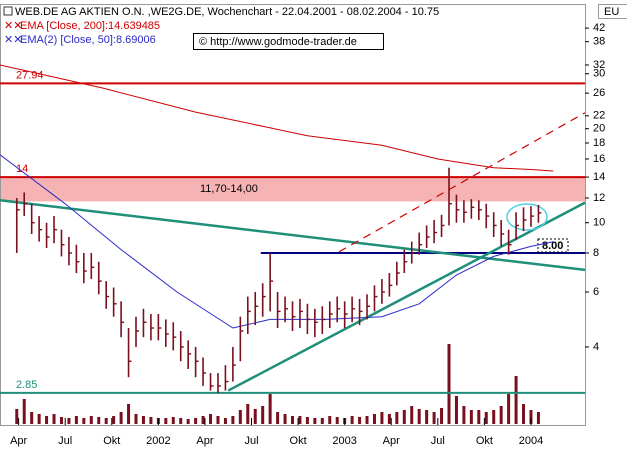  What do you see at coordinates (278, 42) in the screenshot?
I see `watermark: © http://www.godmode-trader.de` at bounding box center [278, 42].